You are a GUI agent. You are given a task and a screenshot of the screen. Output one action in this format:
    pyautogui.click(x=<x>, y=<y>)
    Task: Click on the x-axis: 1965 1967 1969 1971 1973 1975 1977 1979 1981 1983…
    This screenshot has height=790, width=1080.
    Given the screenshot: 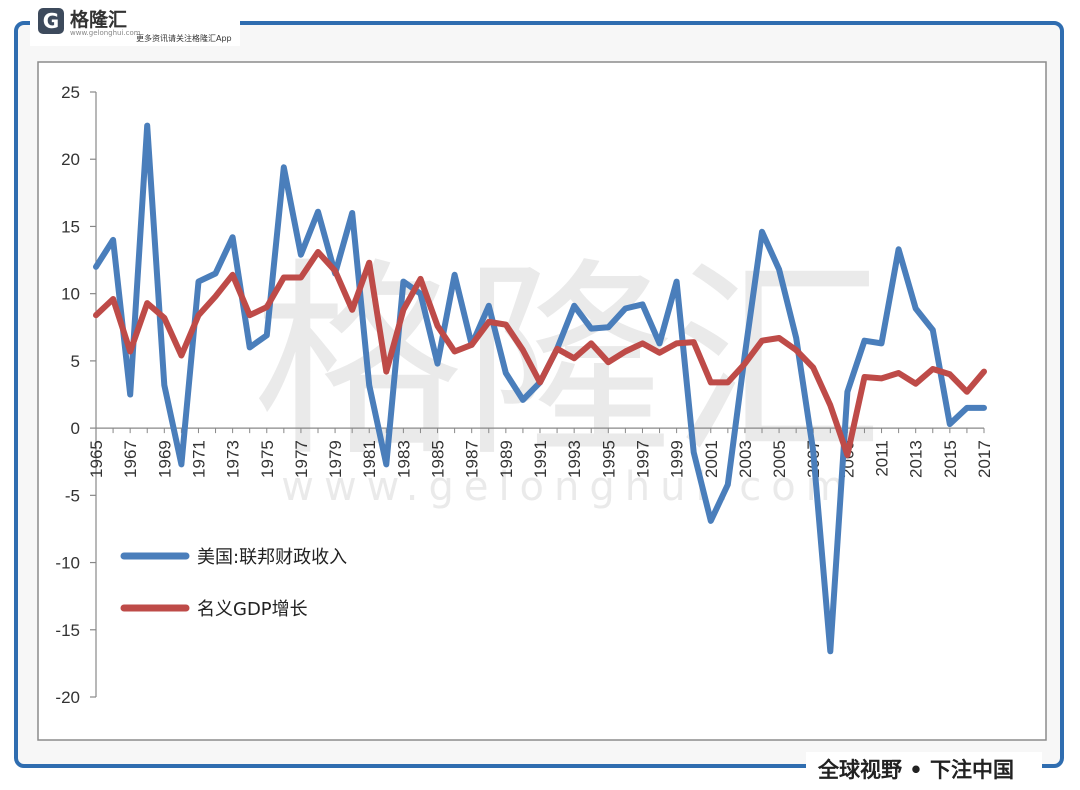 What is the action you would take?
    pyautogui.click(x=540, y=452)
    